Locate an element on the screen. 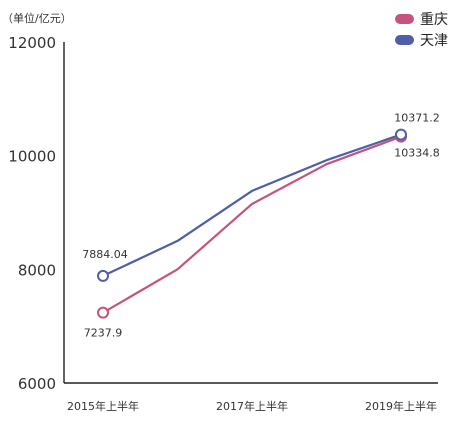  y-tick-label: 10000 is located at coordinates (32, 157).